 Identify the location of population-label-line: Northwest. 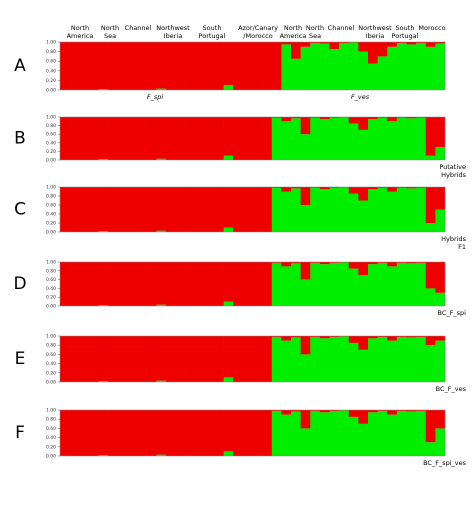
(375, 28).